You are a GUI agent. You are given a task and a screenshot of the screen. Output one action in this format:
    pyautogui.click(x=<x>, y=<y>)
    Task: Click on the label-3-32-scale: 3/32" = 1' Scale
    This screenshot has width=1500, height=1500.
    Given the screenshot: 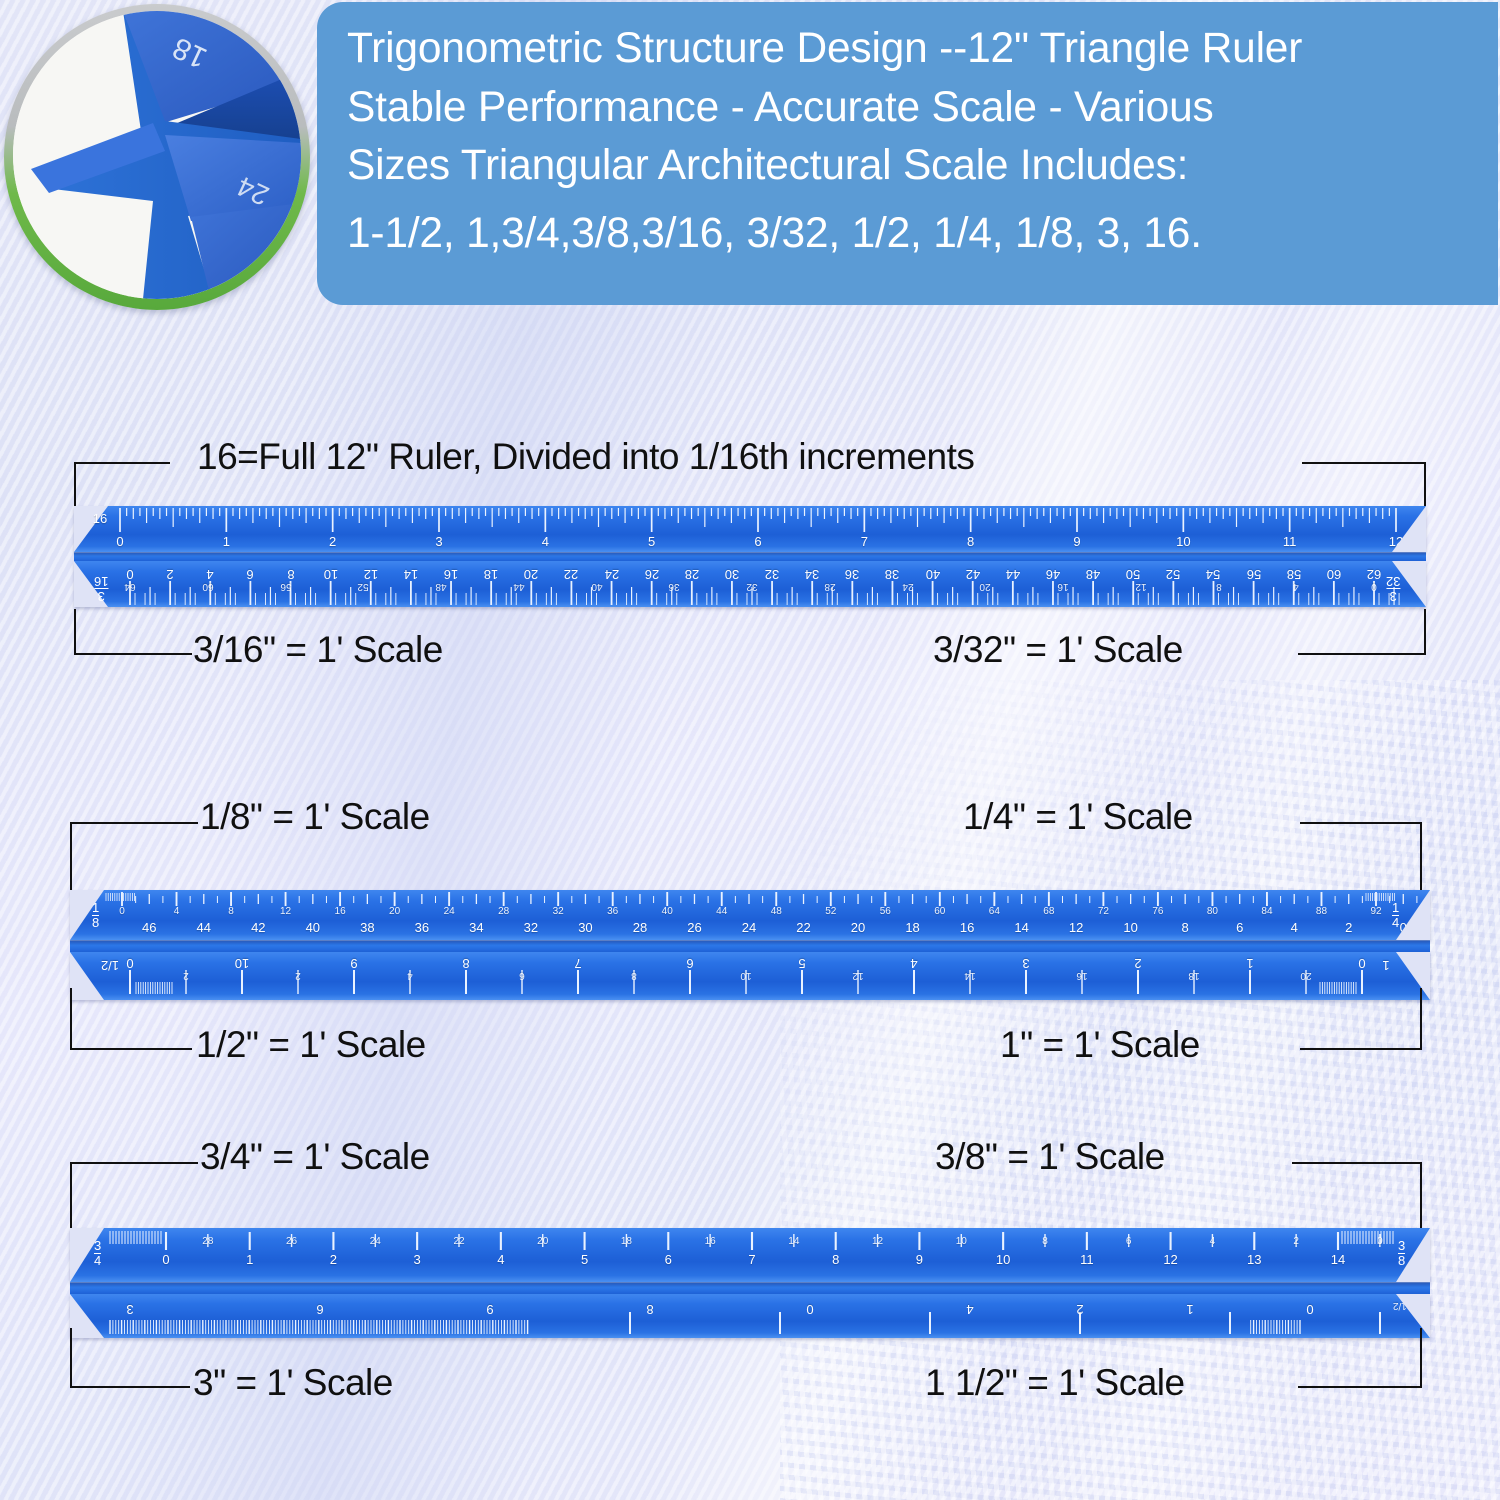 What is the action you would take?
    pyautogui.click(x=1058, y=649)
    